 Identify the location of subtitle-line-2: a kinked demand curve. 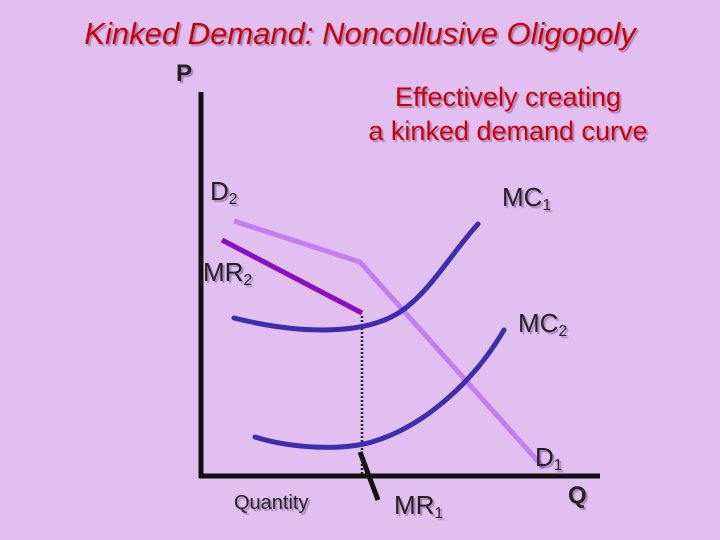
(508, 131).